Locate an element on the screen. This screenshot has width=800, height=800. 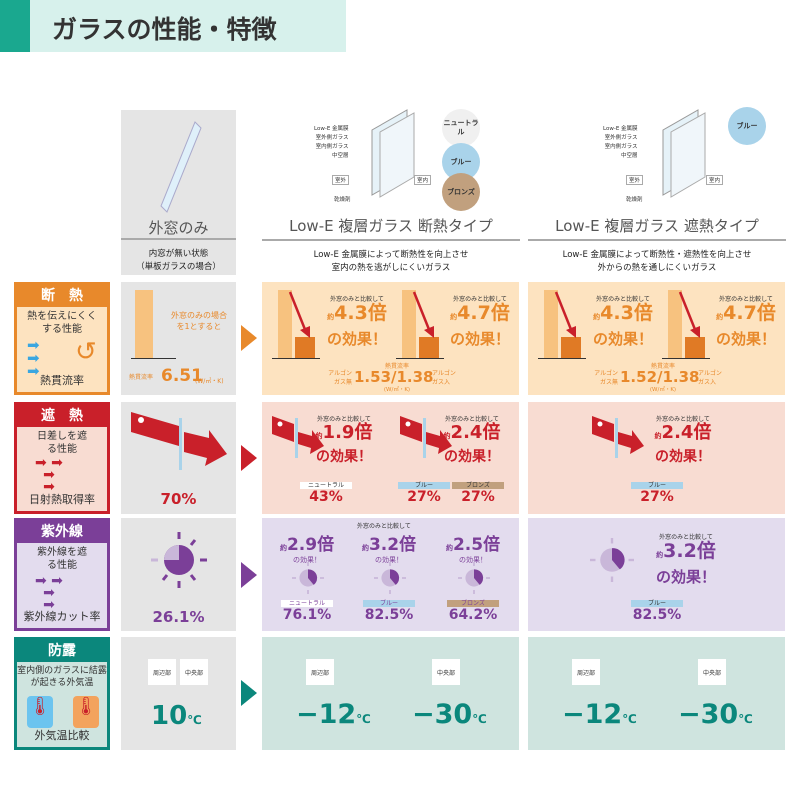
uv-c3-cell: 外窓のみと比較して 約3.2倍 の効果！ ブルー 82.5% is located at coordinates (656, 574).